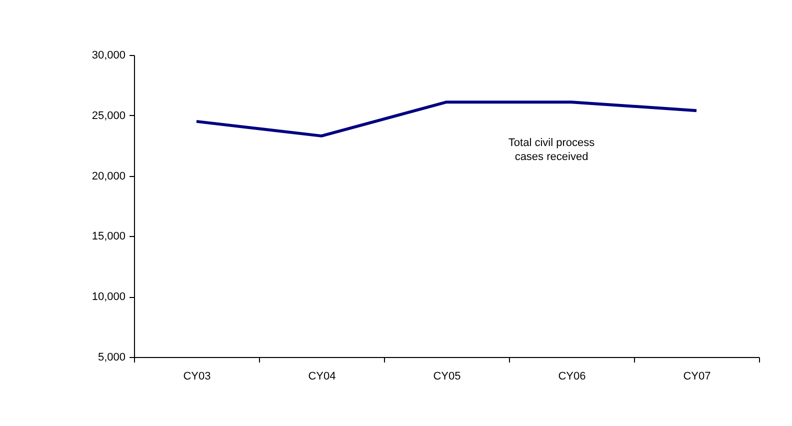 This screenshot has width=792, height=426. What do you see at coordinates (552, 150) in the screenshot?
I see `text: Total civil process cases received` at bounding box center [552, 150].